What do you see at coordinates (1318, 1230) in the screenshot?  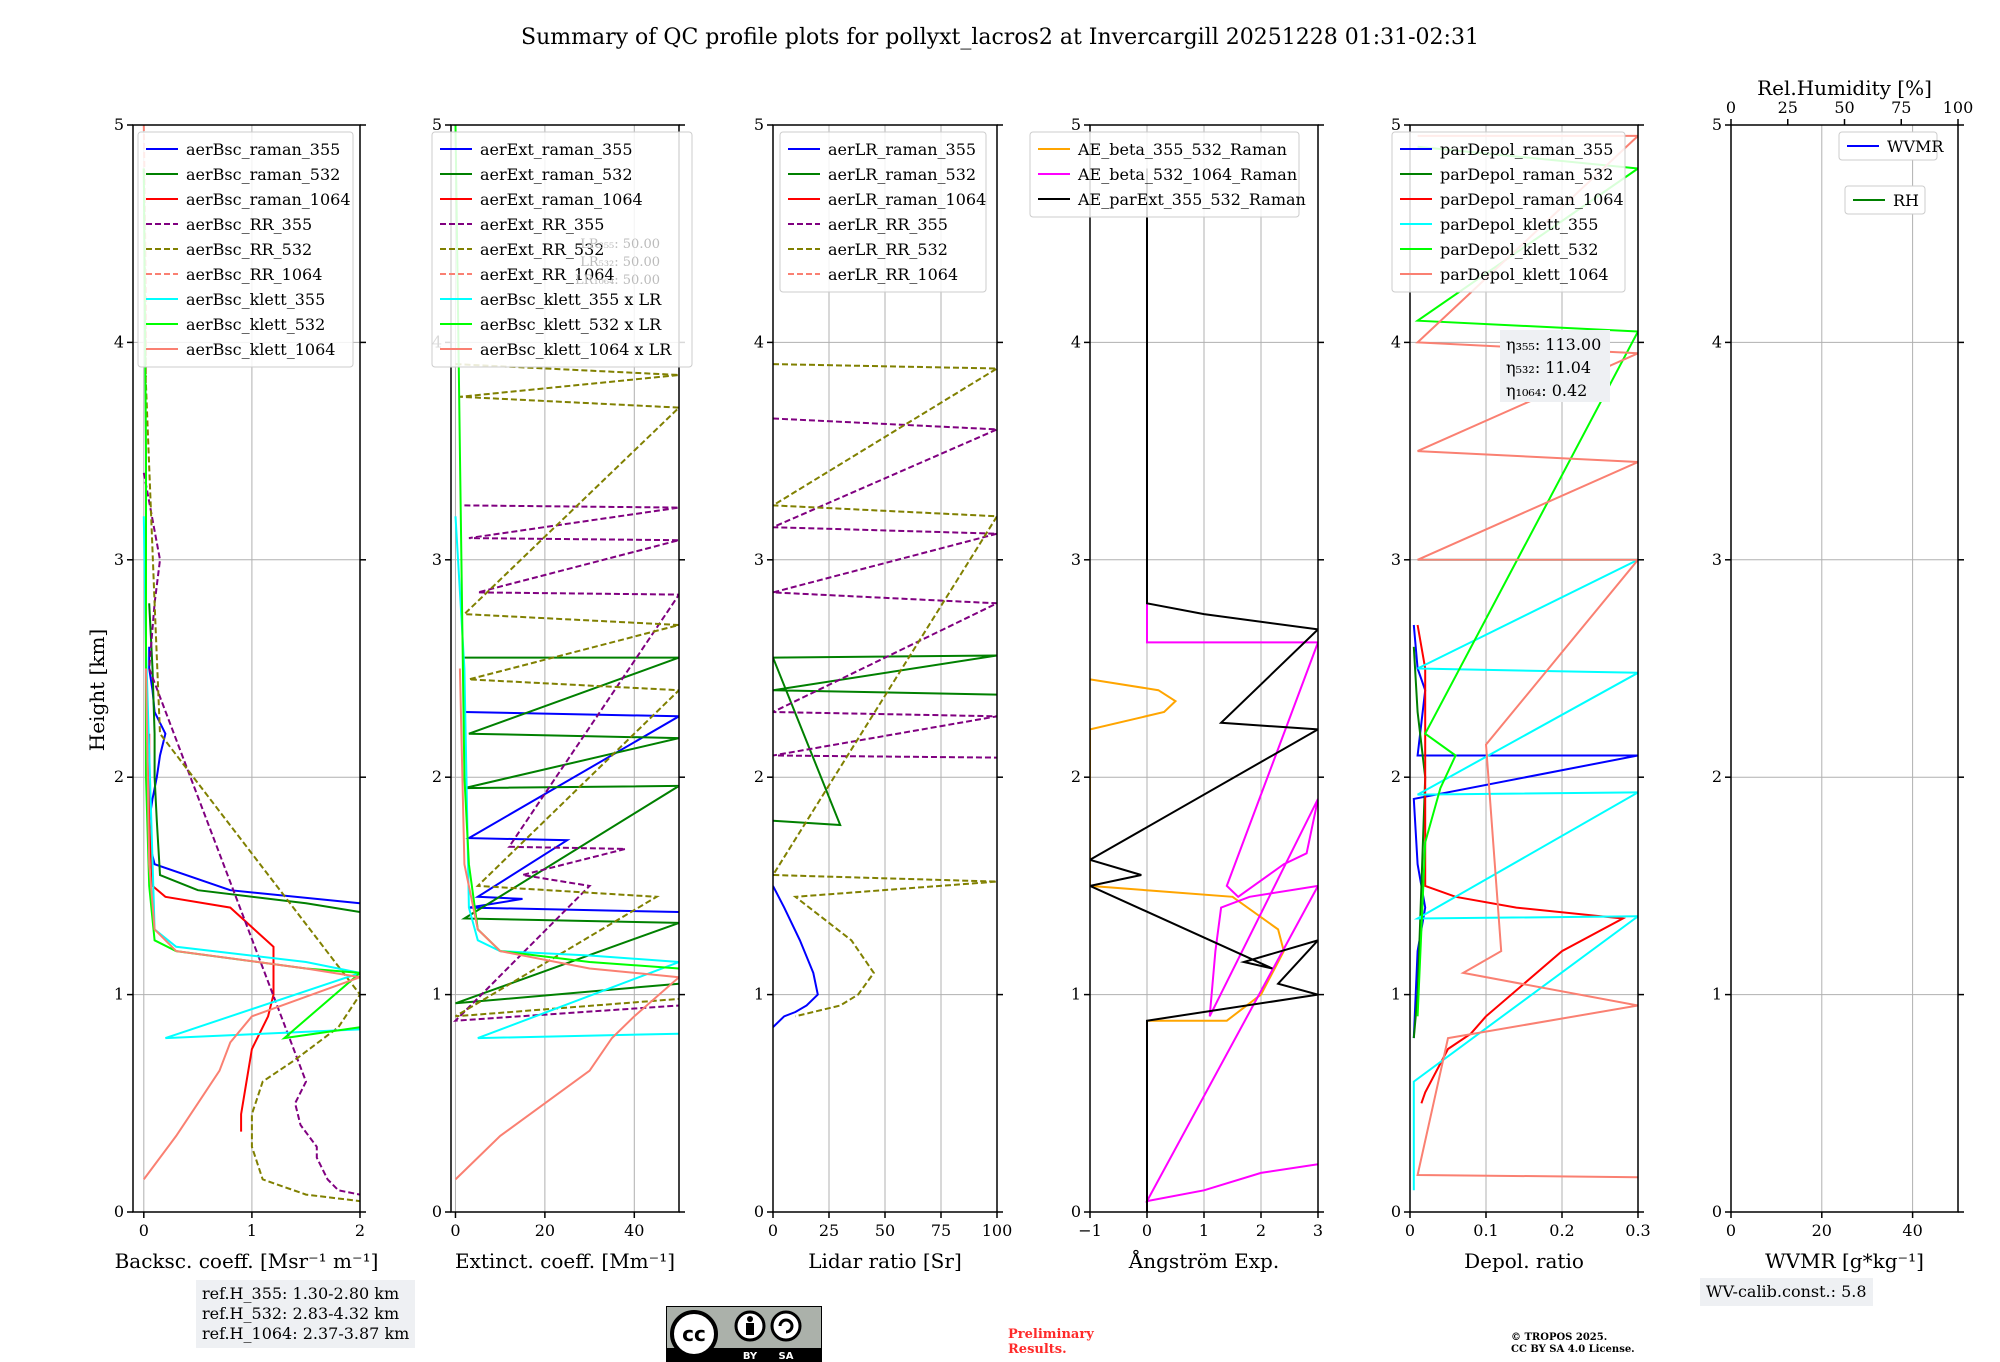 I see `x-tick-label: 3` at bounding box center [1318, 1230].